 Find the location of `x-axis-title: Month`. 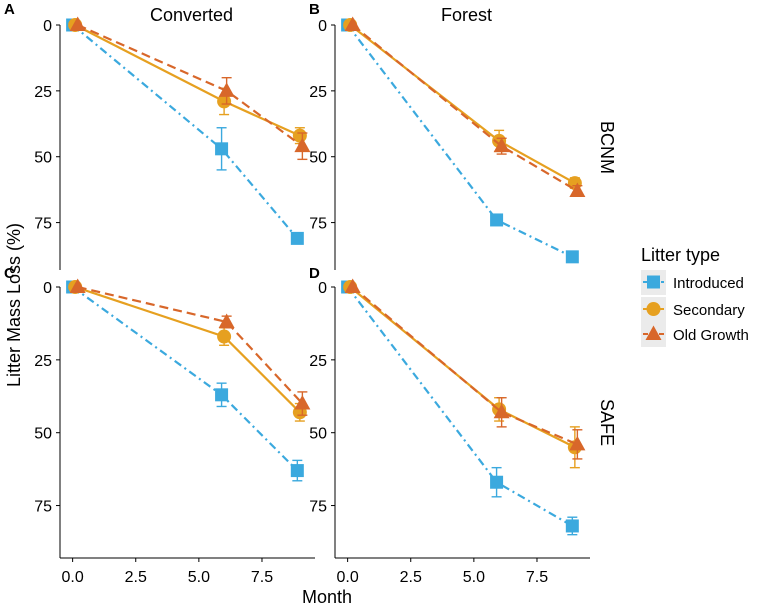

x-axis-title: Month is located at coordinates (327, 597).